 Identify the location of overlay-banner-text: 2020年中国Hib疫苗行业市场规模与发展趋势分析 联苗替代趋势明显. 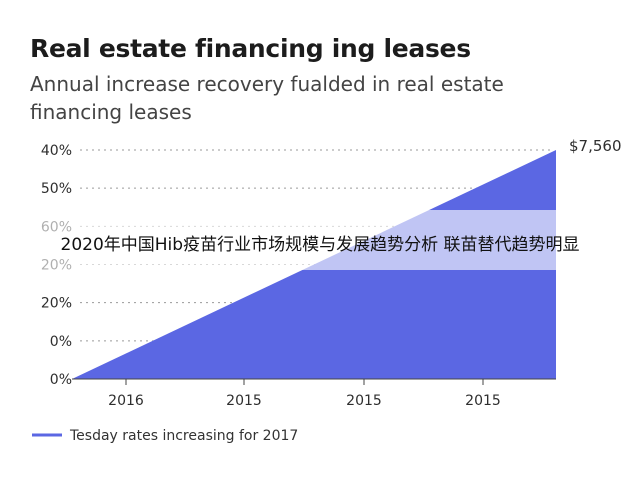
(320, 245).